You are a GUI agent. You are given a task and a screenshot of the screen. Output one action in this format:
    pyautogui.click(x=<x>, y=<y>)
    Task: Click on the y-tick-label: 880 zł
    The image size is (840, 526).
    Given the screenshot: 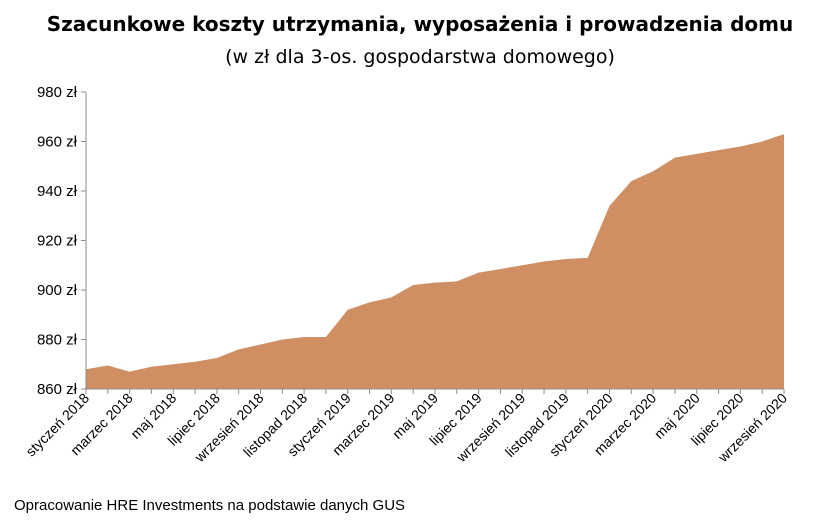 What is the action you would take?
    pyautogui.click(x=57, y=340)
    